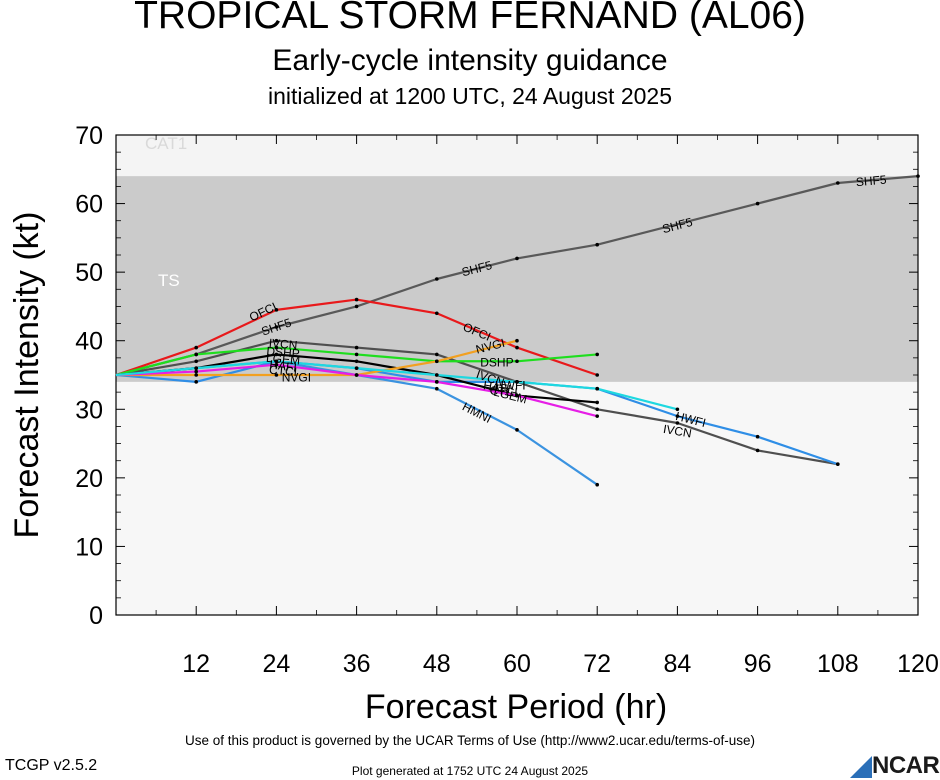 This screenshot has height=780, width=940. What do you see at coordinates (918, 664) in the screenshot?
I see `x-tick-label: 120` at bounding box center [918, 664].